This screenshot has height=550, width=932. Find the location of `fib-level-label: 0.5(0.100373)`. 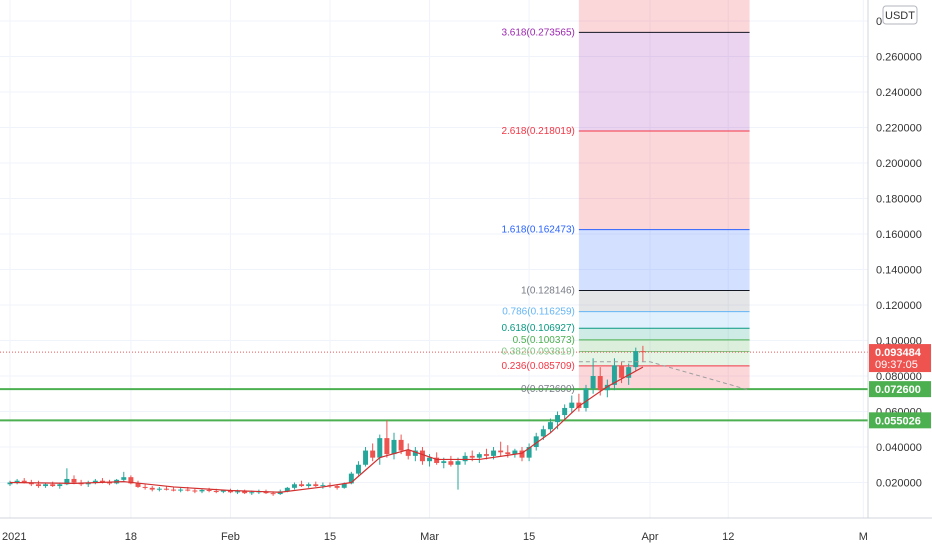

fib-level-label: 0.5(0.100373) is located at coordinates (544, 340).